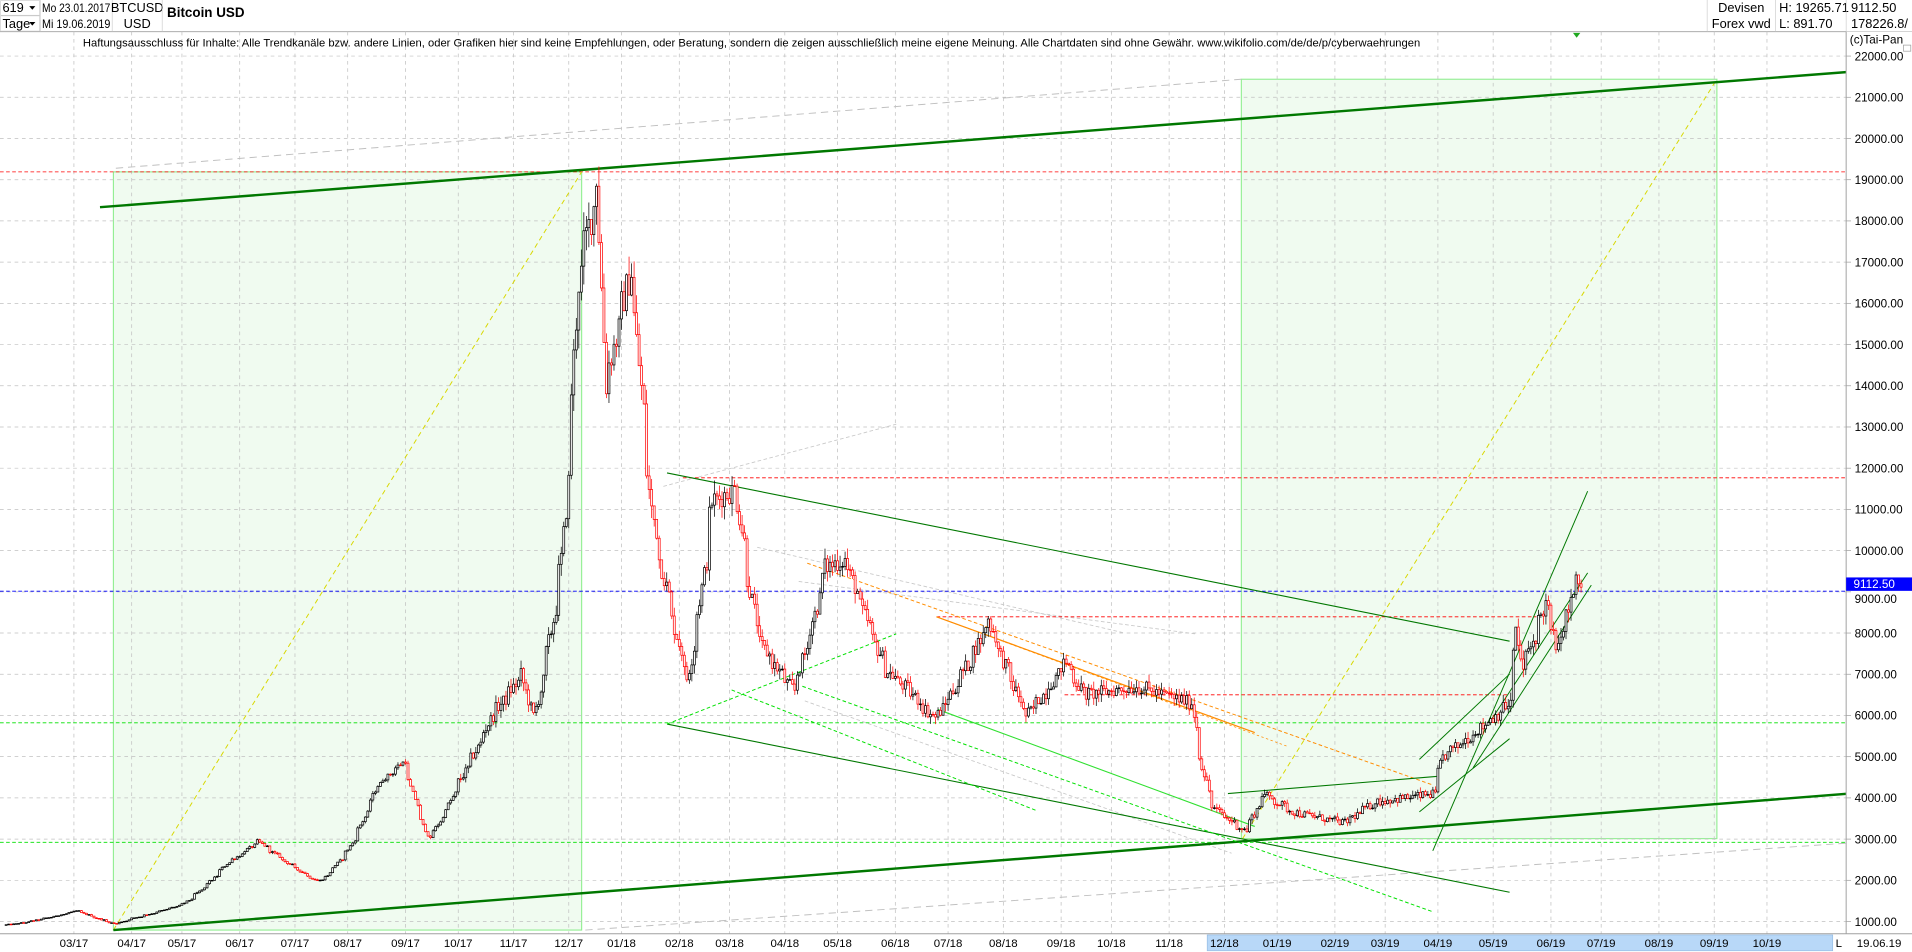  I want to click on visible-range-scrollbar, so click(1520, 943).